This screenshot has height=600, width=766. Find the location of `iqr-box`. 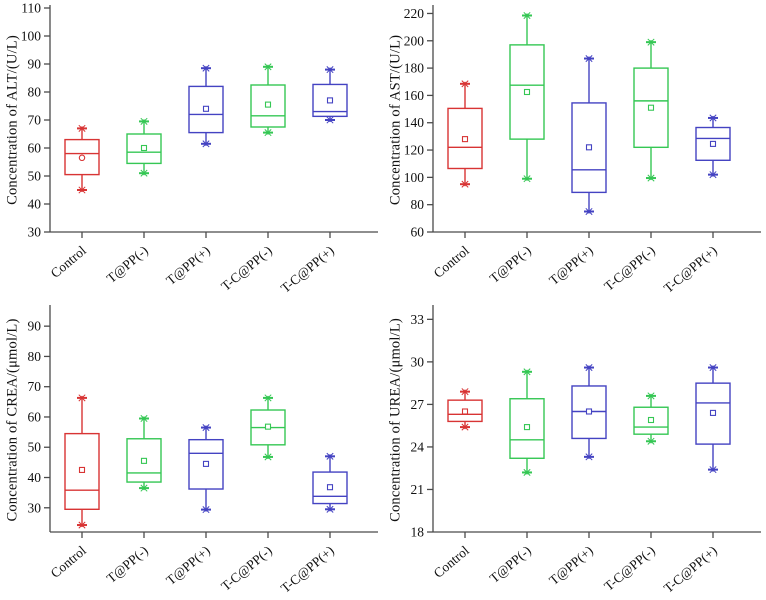

iqr-box is located at coordinates (82, 471).